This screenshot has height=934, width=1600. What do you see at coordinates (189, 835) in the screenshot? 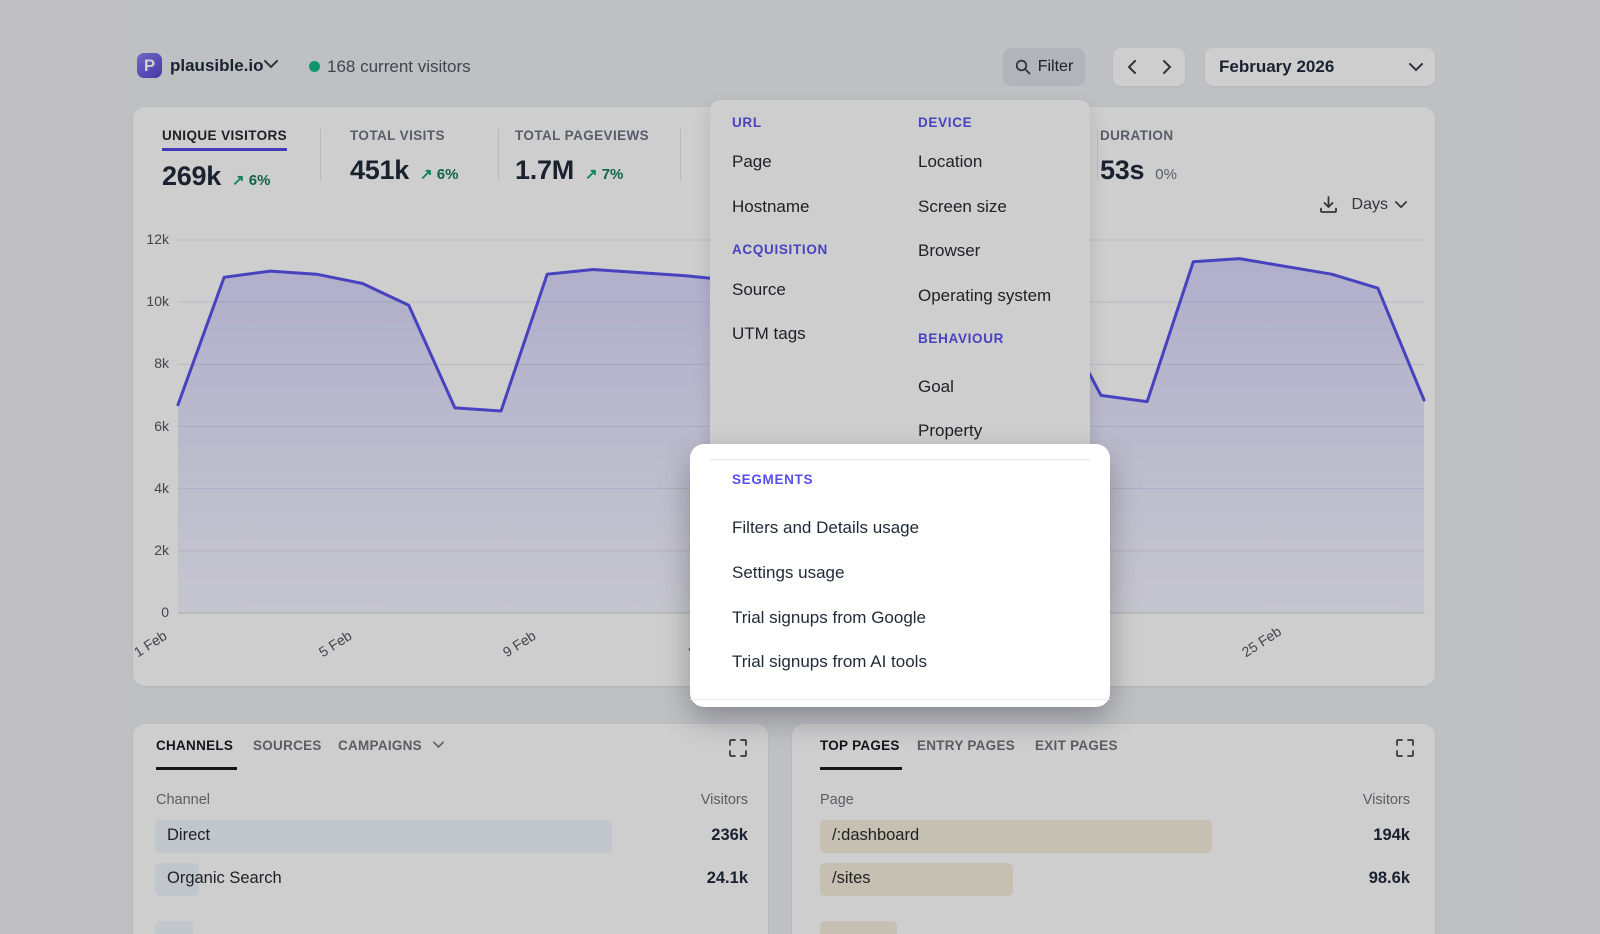
I see `row-label: Direct` at bounding box center [189, 835].